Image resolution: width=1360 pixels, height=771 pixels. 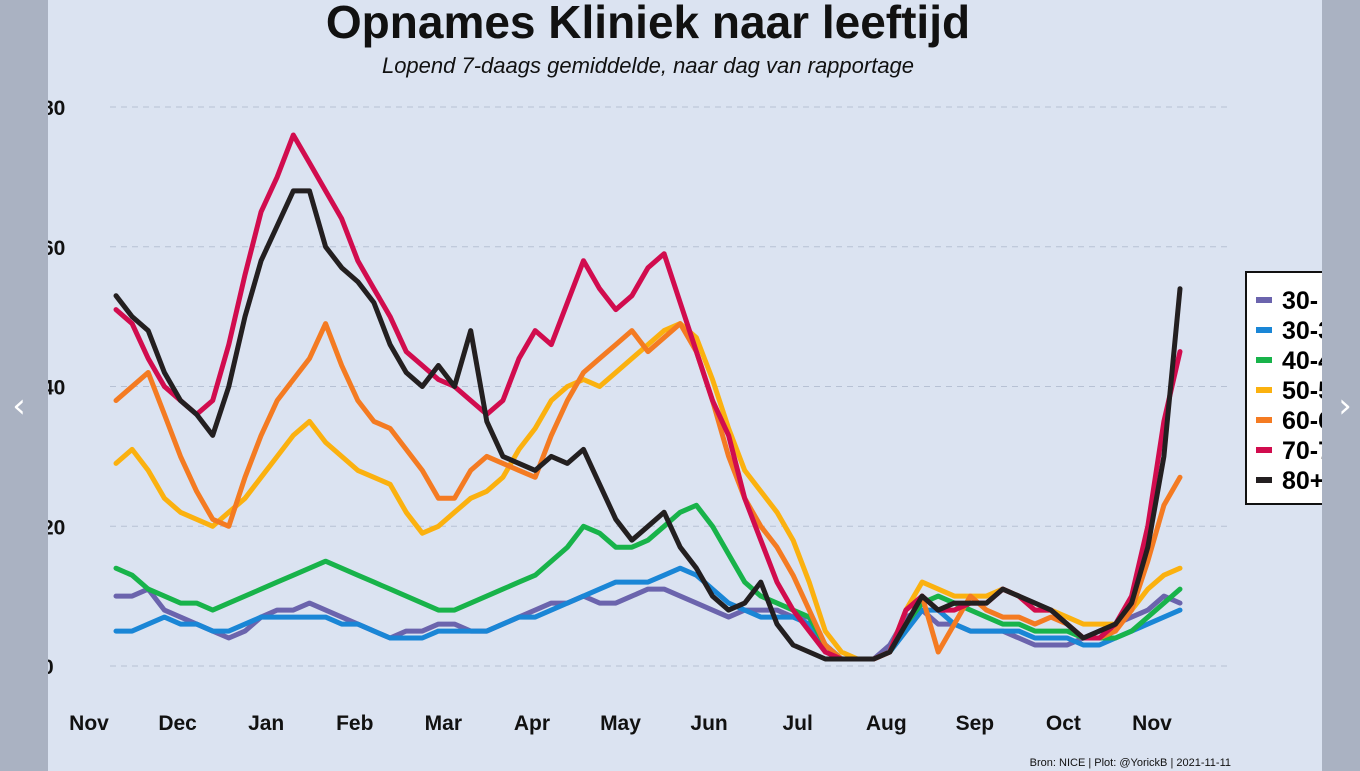 I want to click on y-tick-label: 20, so click(x=56, y=527).